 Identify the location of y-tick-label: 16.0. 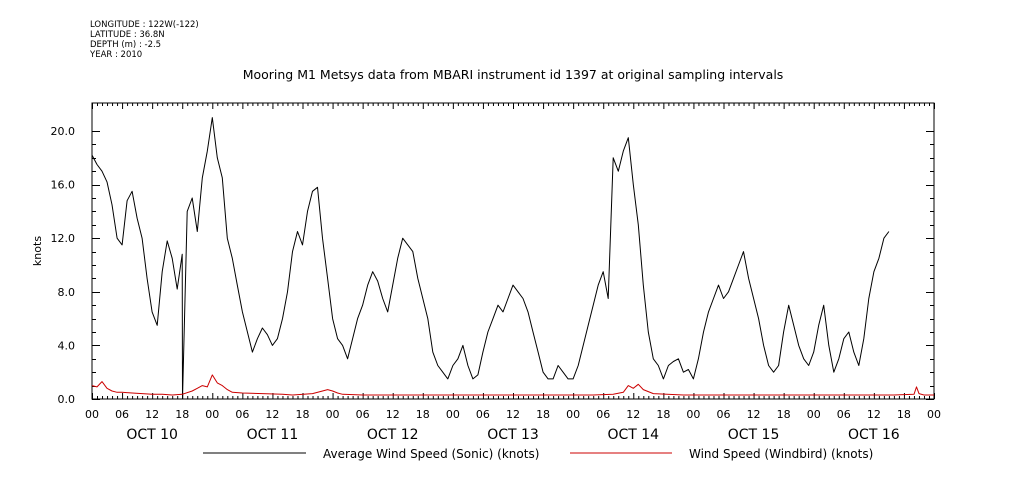
(63, 185).